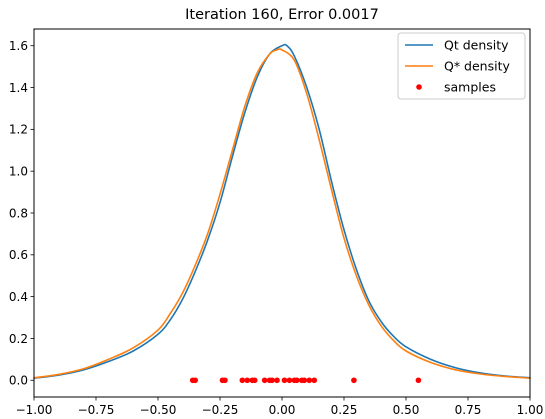  What do you see at coordinates (18, 130) in the screenshot?
I see `y-tick-label: 1.2` at bounding box center [18, 130].